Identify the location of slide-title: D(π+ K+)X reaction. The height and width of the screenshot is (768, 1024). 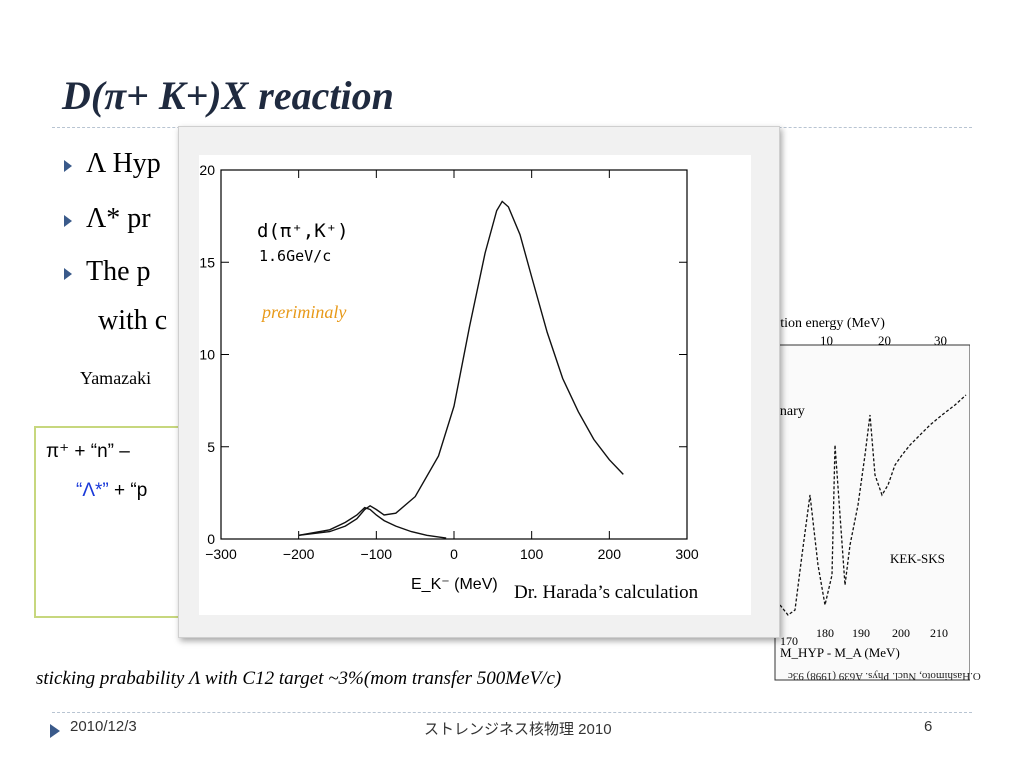
(228, 95).